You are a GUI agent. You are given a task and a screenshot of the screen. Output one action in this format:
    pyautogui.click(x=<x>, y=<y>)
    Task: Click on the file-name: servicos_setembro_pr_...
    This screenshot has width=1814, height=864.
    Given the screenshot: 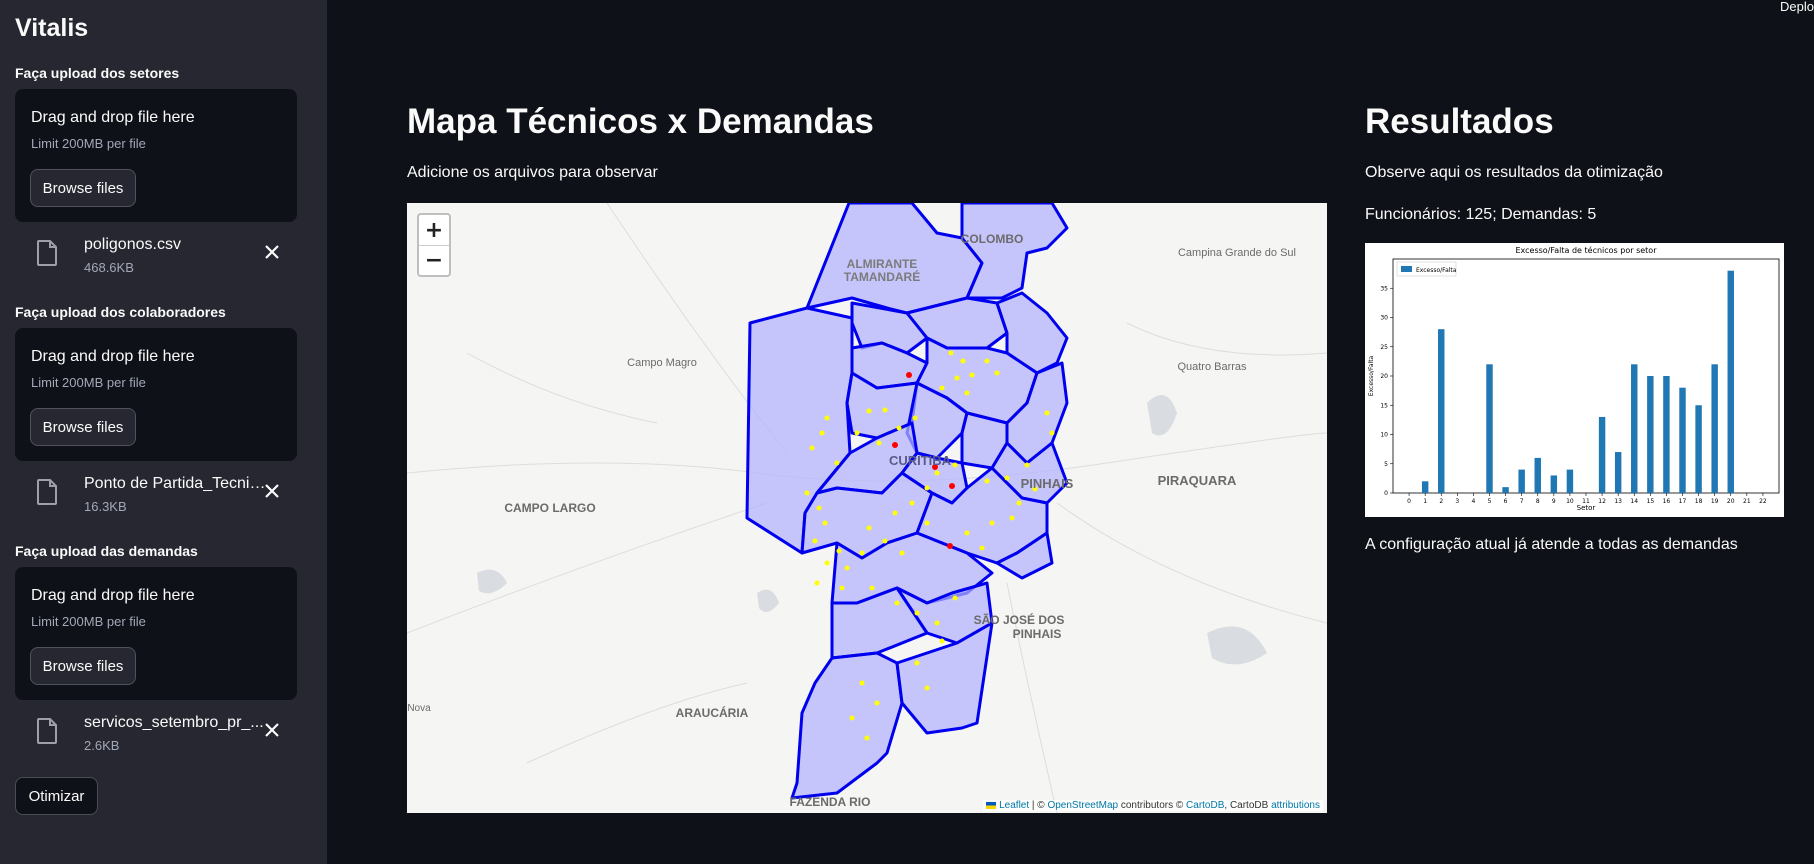 What is the action you would take?
    pyautogui.click(x=174, y=722)
    